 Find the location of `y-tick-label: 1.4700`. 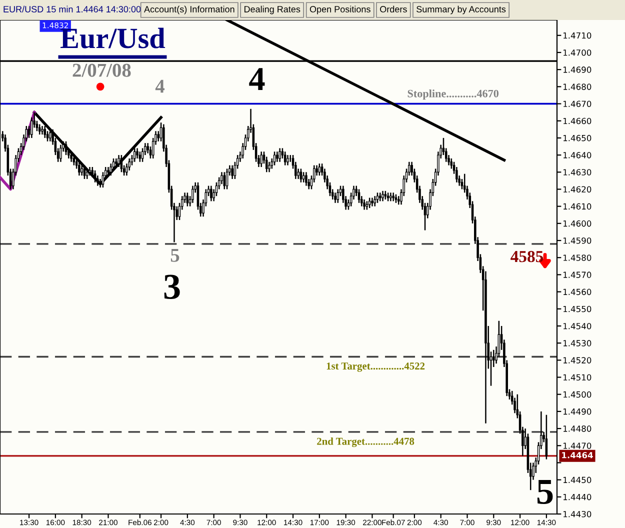

y-tick-label: 1.4700 is located at coordinates (577, 52).